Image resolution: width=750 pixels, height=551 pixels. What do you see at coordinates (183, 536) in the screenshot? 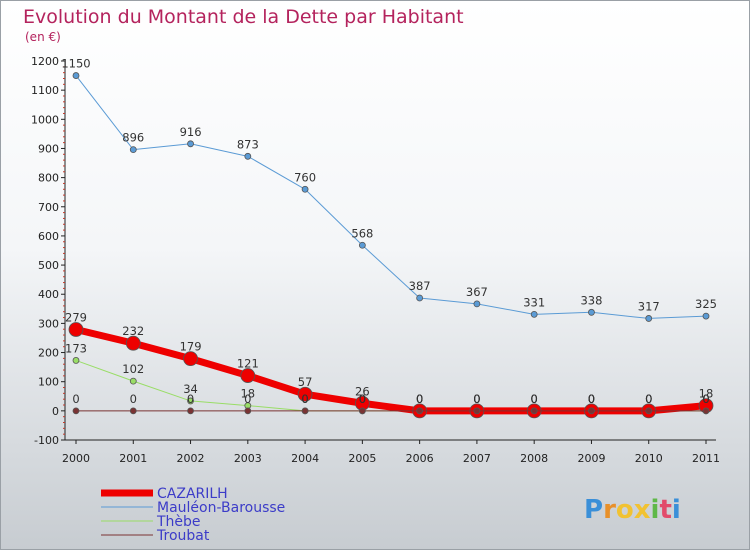
I see `legend-label: Troubat` at bounding box center [183, 536].